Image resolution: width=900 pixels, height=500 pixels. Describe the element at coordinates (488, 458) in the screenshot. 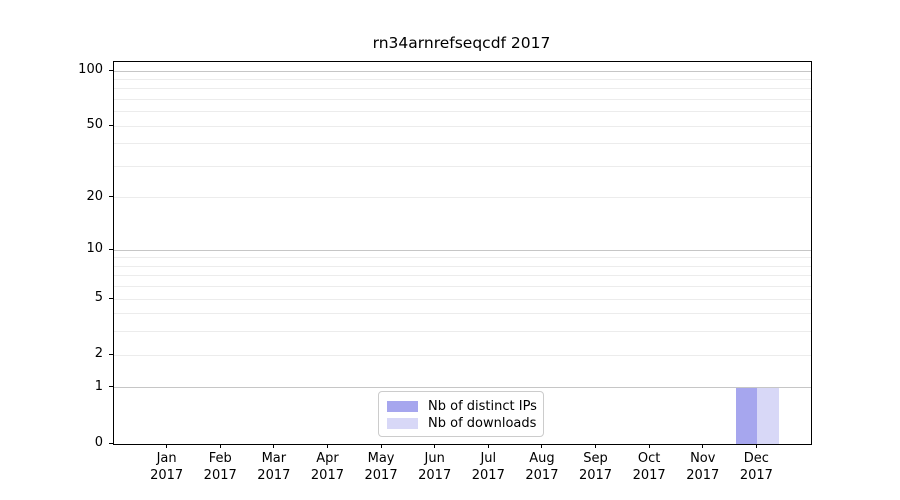

I see `x-tick-month: Jul` at that location.